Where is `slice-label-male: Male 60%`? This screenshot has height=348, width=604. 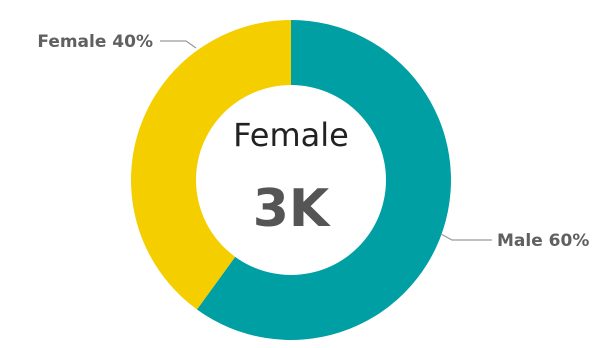 slice-label-male: Male 60% is located at coordinates (543, 241).